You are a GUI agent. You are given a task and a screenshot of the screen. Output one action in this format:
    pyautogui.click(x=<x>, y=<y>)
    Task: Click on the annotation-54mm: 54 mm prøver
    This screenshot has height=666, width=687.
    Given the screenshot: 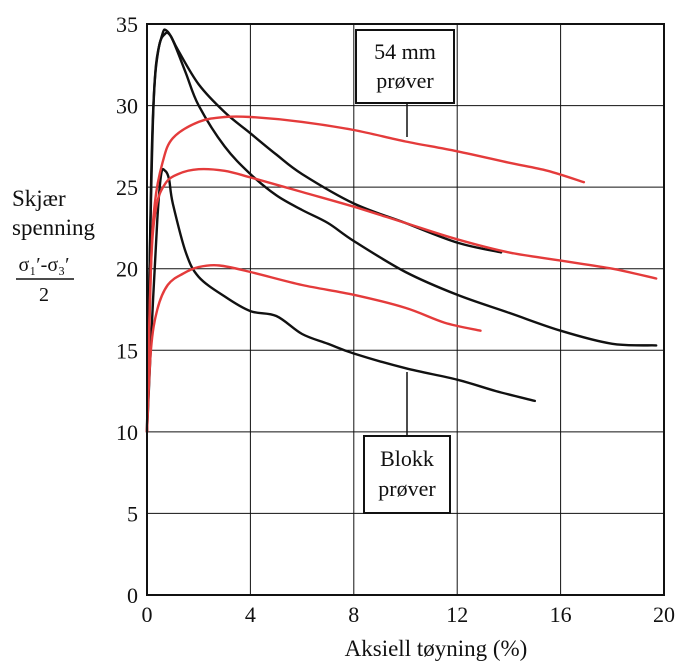 What is the action you would take?
    pyautogui.click(x=405, y=83)
    